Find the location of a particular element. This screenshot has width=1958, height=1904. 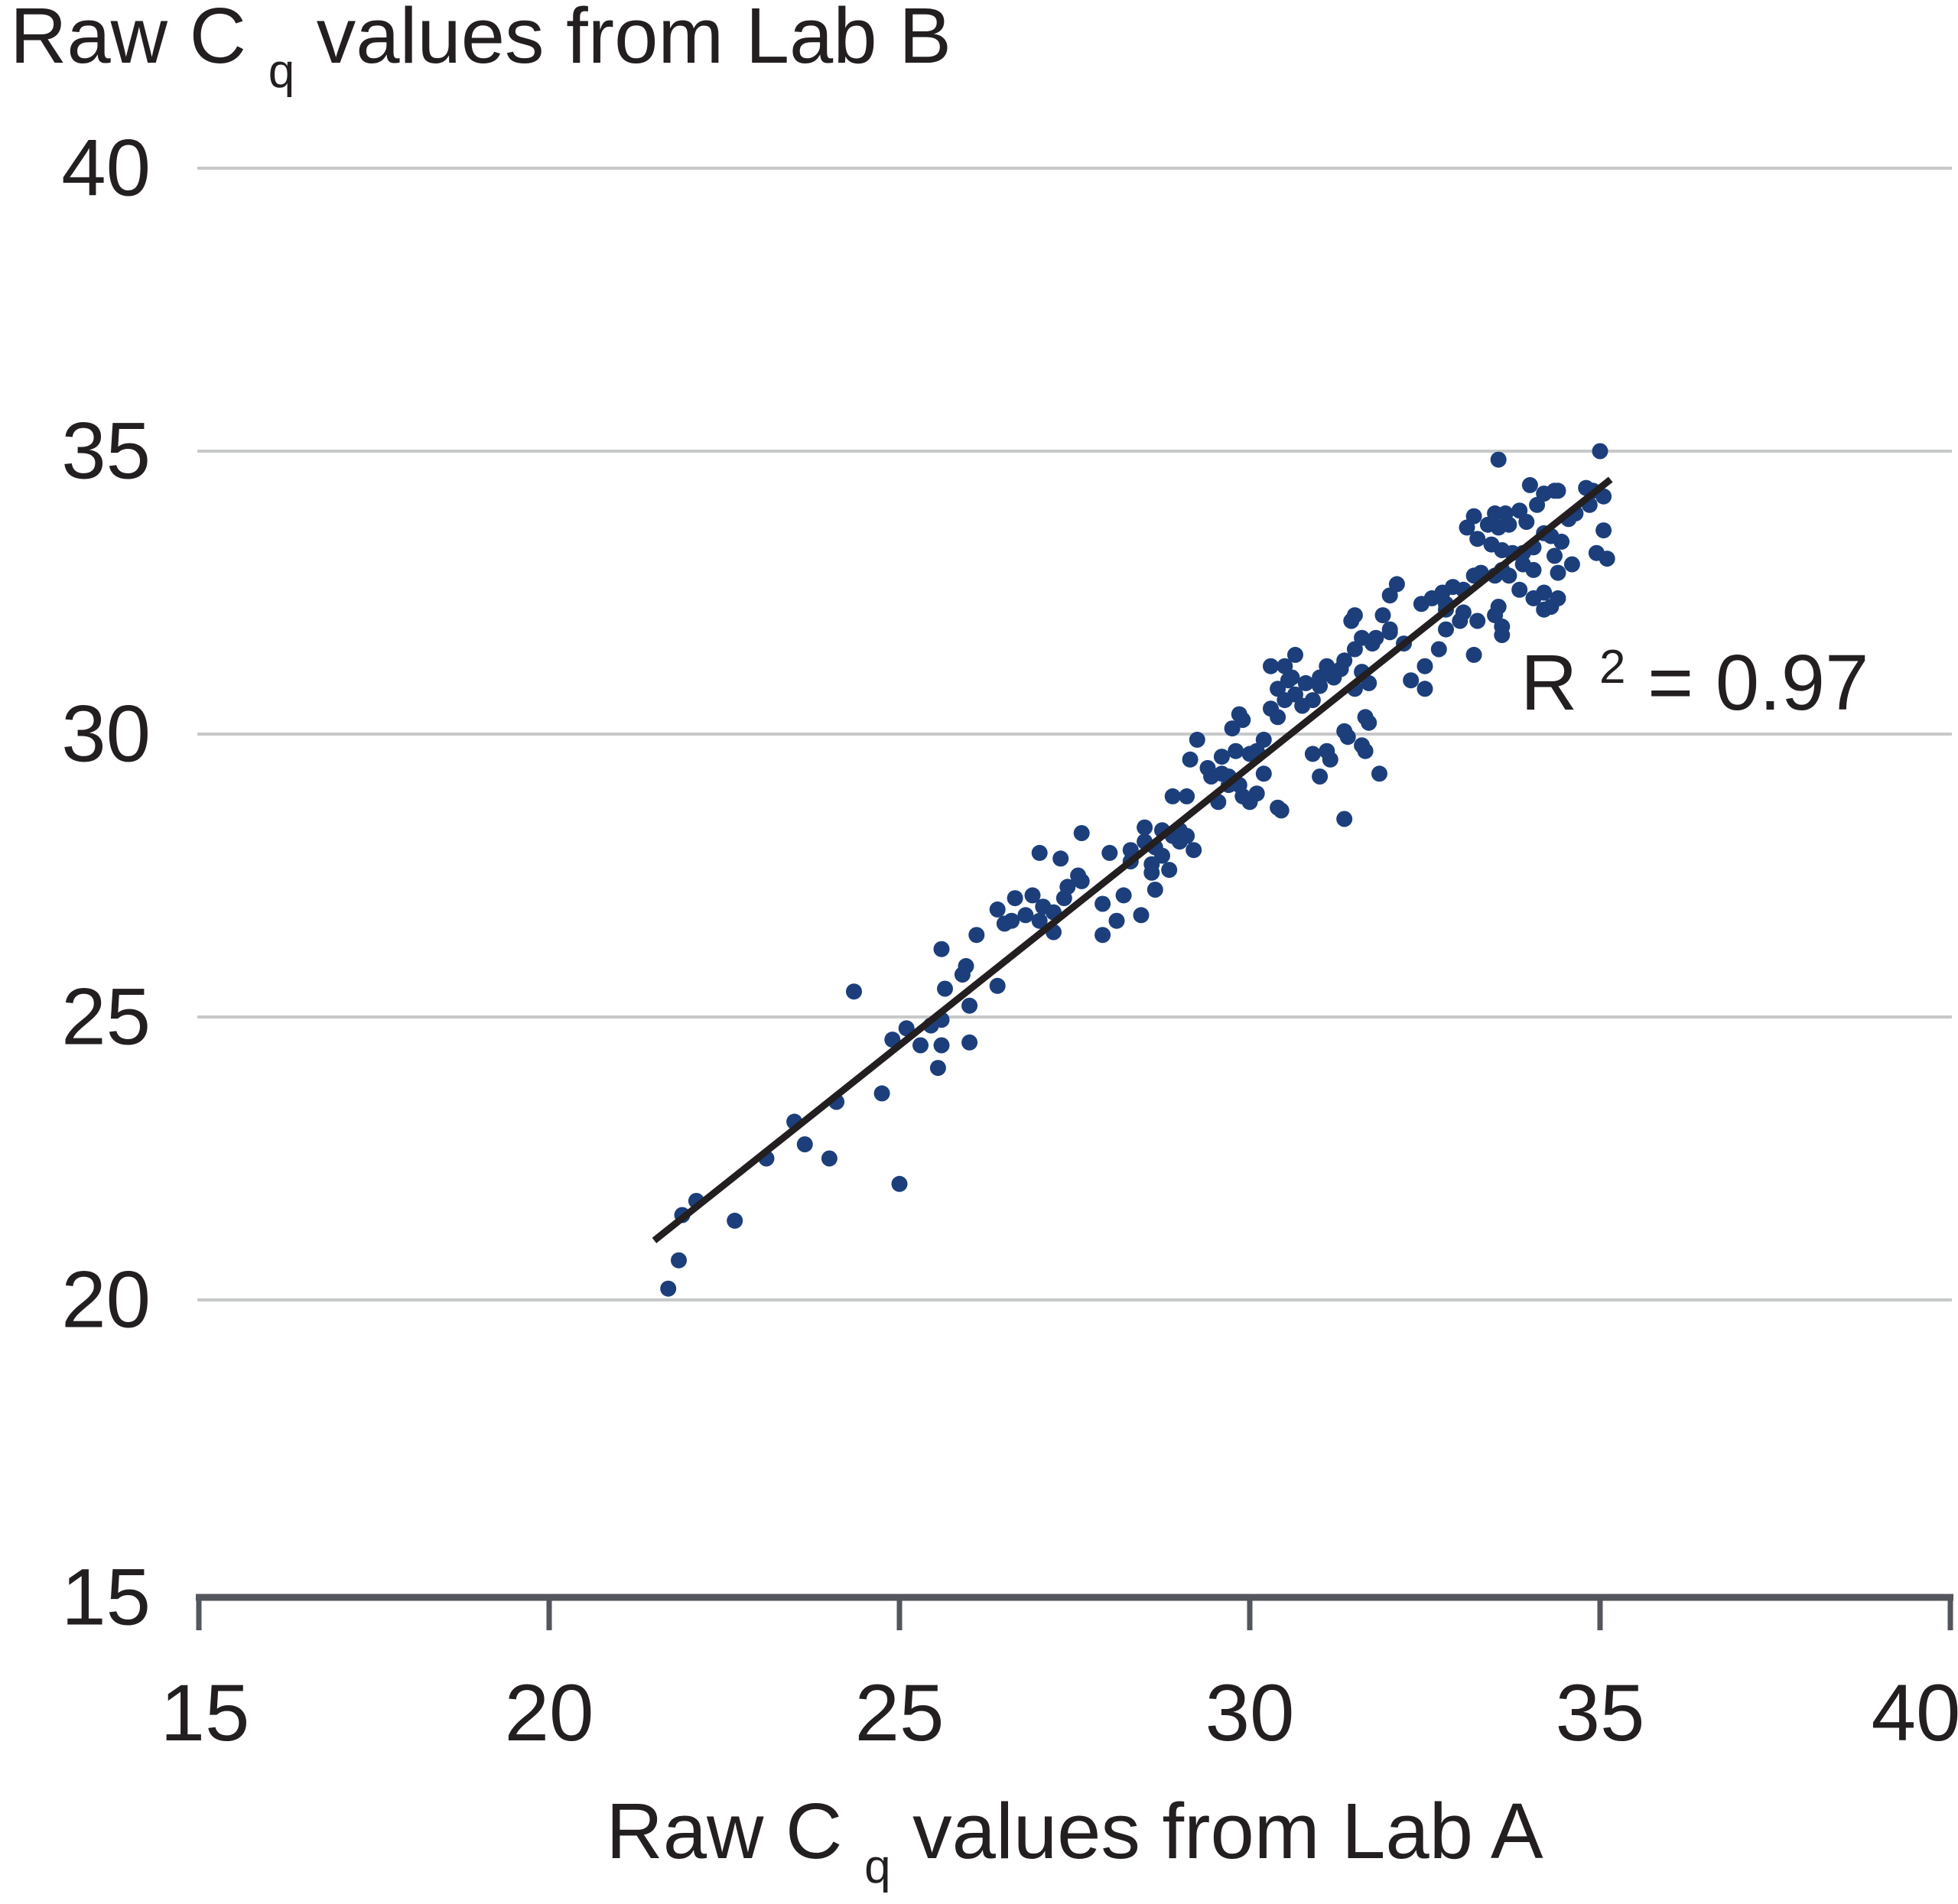

x-axis-title: Raw C q values from Lab A is located at coordinates (1074, 1843).